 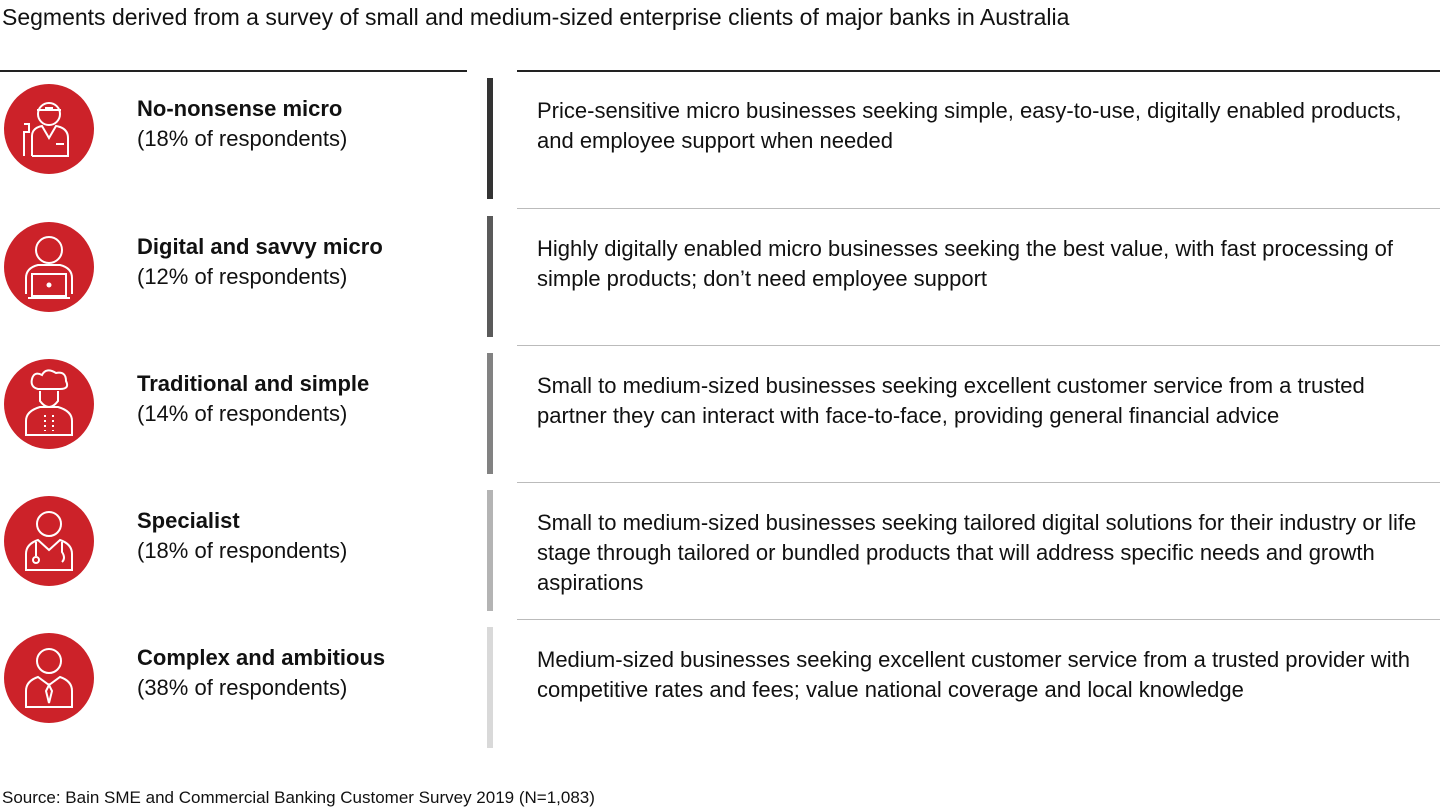 What do you see at coordinates (49, 267) in the screenshot?
I see `person-laptop-icon` at bounding box center [49, 267].